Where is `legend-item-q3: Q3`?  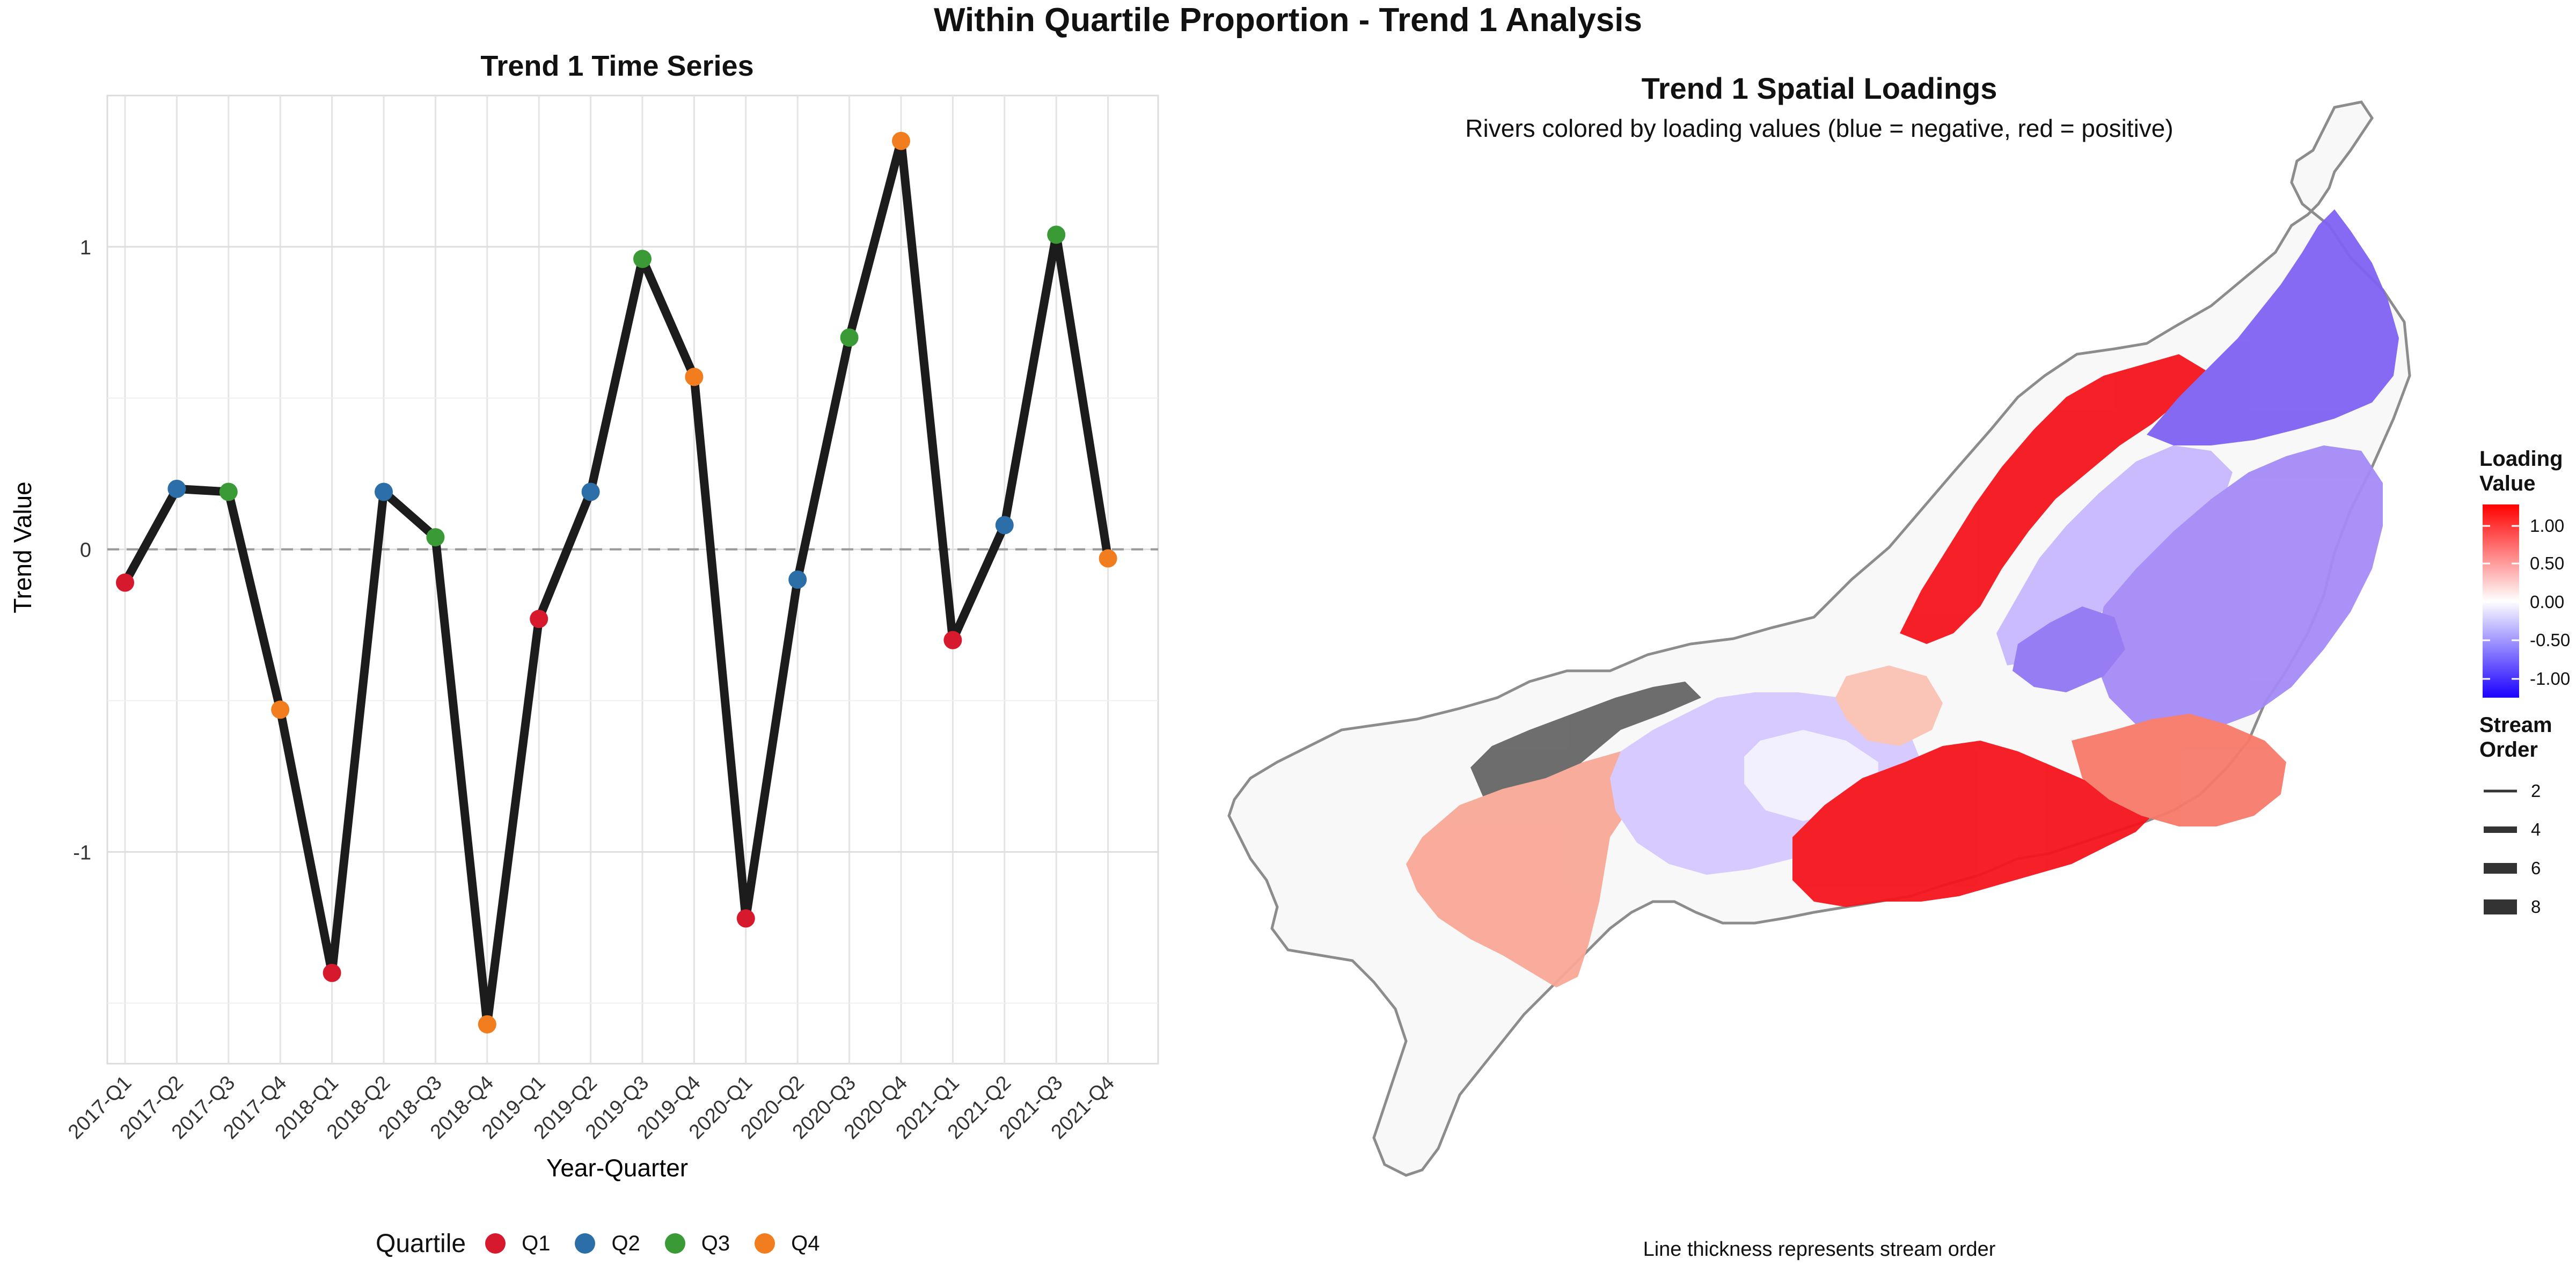 legend-item-q3: Q3 is located at coordinates (697, 1243).